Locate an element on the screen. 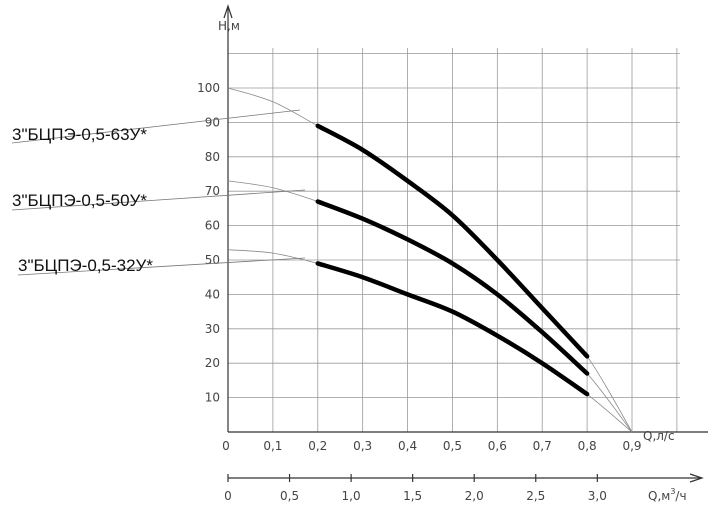 The width and height of the screenshot is (720, 525). y-axis-title: Н,м is located at coordinates (229, 26).